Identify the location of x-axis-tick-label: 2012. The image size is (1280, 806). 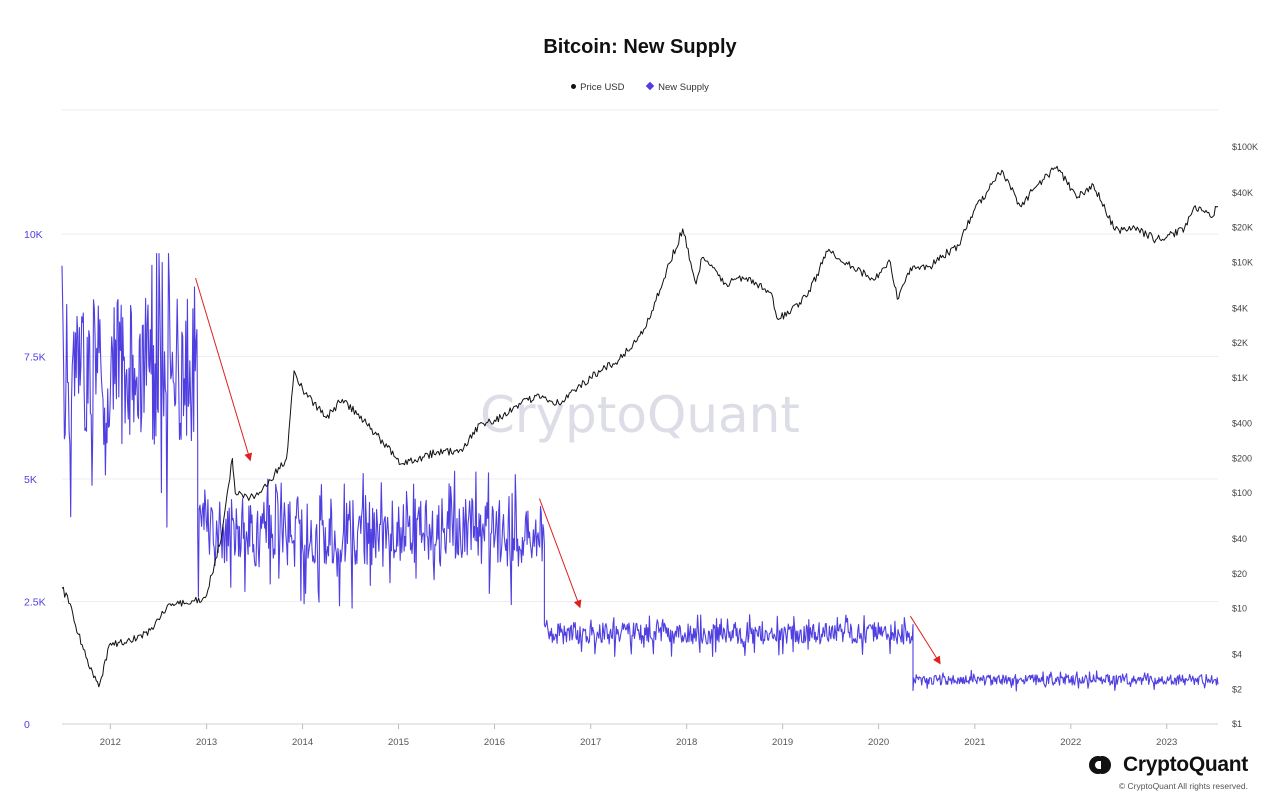
(110, 742).